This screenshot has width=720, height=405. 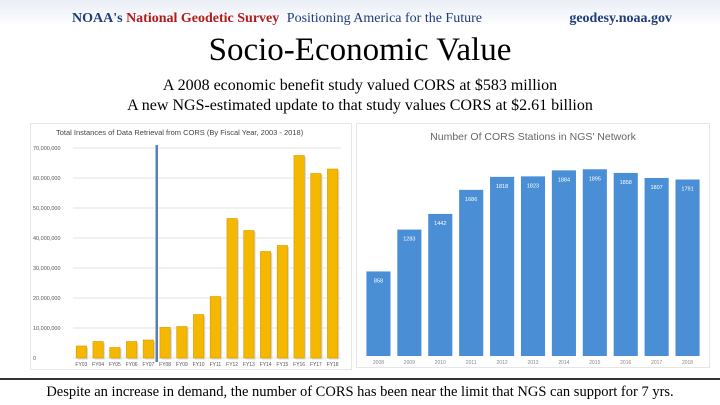 I want to click on x-tick-label: 2011, so click(x=471, y=363).